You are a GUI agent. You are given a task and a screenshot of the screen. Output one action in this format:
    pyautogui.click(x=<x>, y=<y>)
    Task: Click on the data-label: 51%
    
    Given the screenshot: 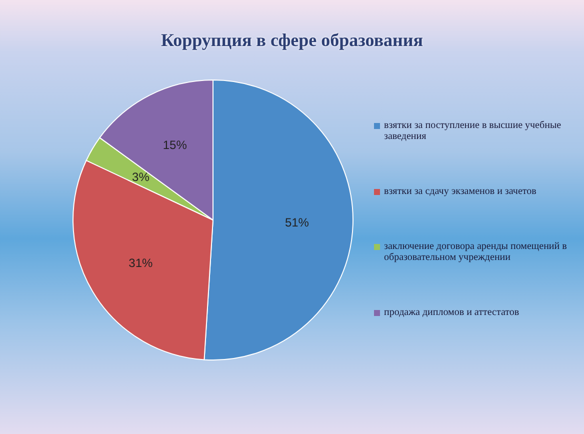 What is the action you would take?
    pyautogui.click(x=297, y=223)
    